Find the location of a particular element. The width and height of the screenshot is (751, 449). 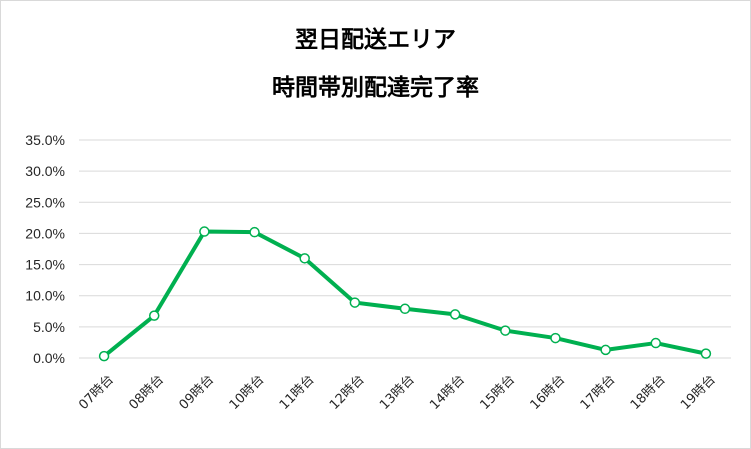

x-tick-label: 09時台 is located at coordinates (197, 392).